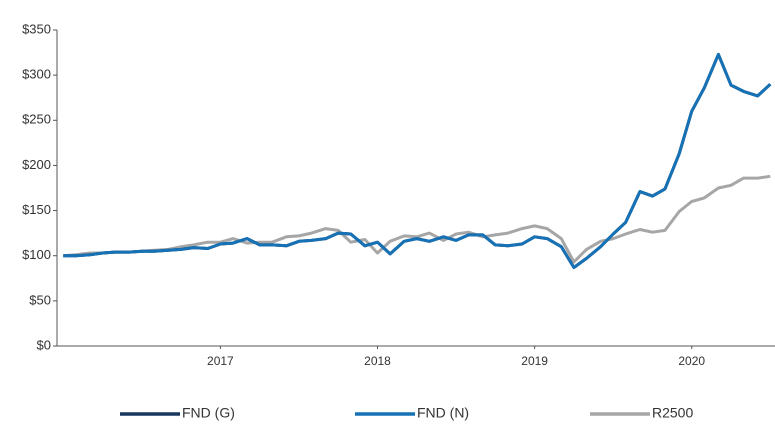 This screenshot has height=428, width=775. What do you see at coordinates (672, 413) in the screenshot?
I see `legend-label: R2500` at bounding box center [672, 413].